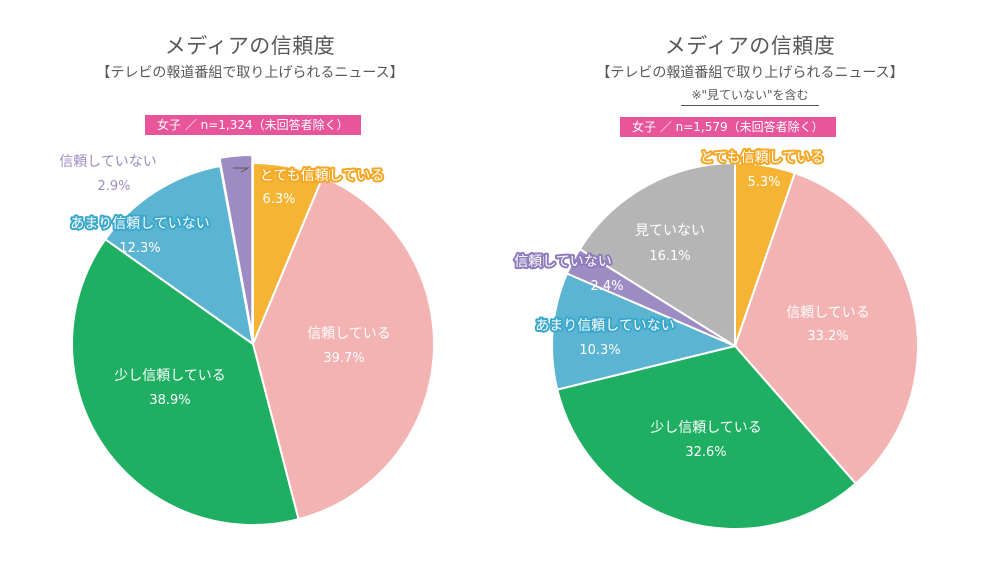 Image resolution: width=1000 pixels, height=562 pixels. I want to click on sample-size-badge: 女子 ／ n=1,579（未回答者除く）, so click(728, 127).